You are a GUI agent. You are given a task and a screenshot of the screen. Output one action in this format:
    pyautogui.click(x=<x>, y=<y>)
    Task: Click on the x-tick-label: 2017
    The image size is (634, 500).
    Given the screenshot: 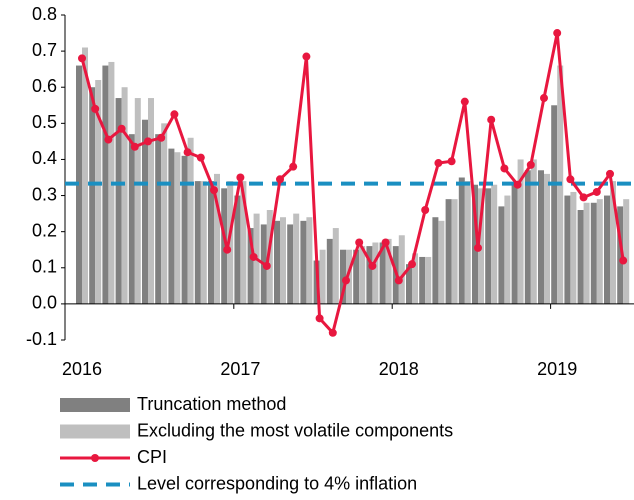 What is the action you would take?
    pyautogui.click(x=240, y=369)
    